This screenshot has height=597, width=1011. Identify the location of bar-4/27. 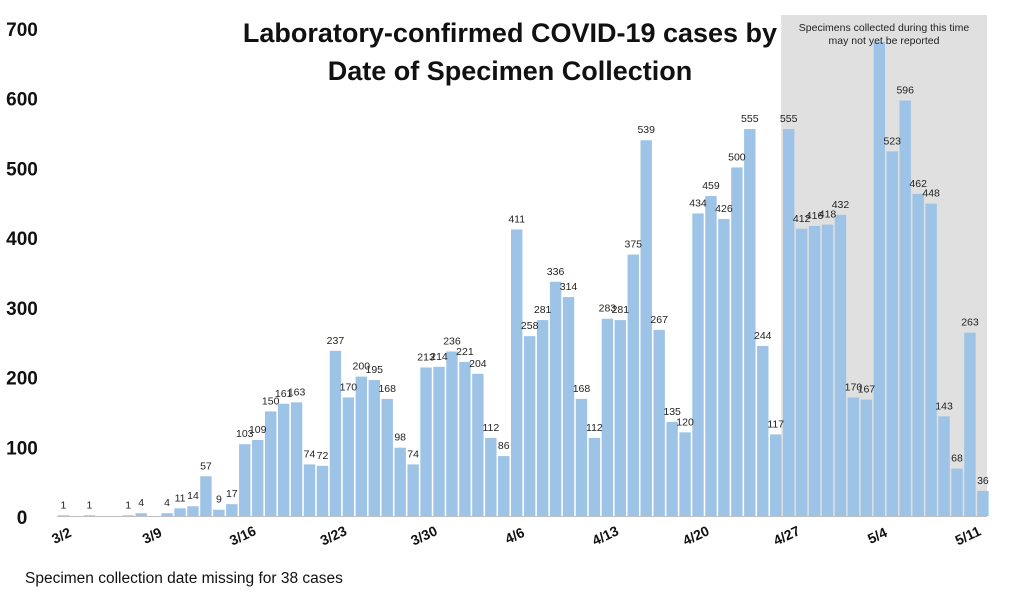
(788, 322).